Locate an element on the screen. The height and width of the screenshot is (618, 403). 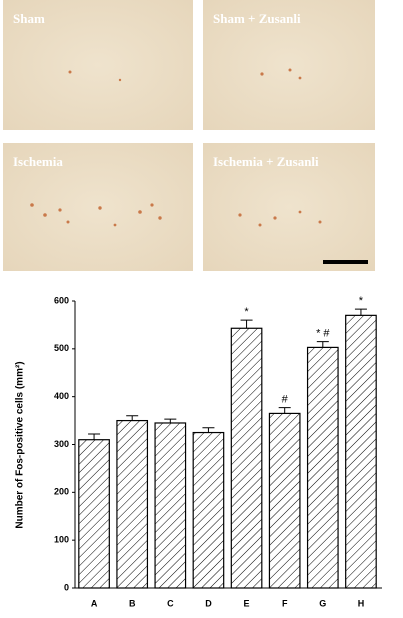
panel-label: Ischemia is located at coordinates (38, 161).